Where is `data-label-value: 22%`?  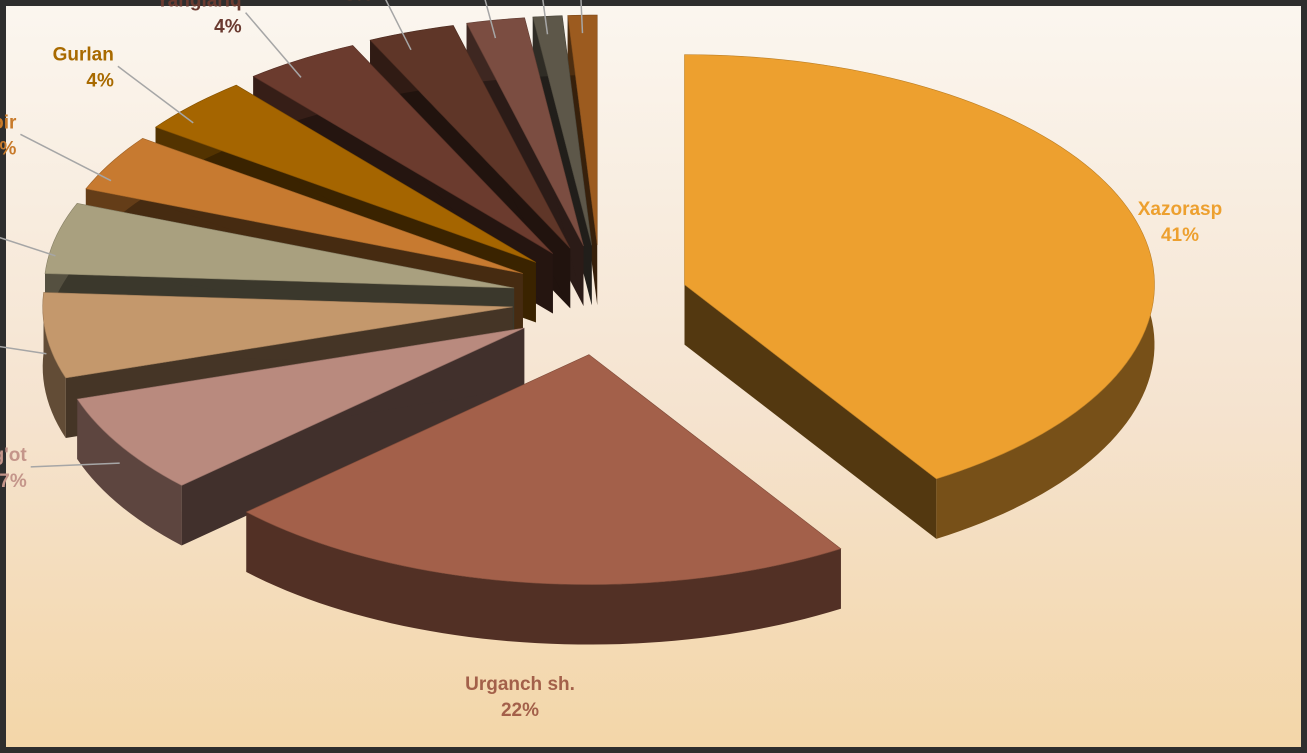 data-label-value: 22% is located at coordinates (520, 710).